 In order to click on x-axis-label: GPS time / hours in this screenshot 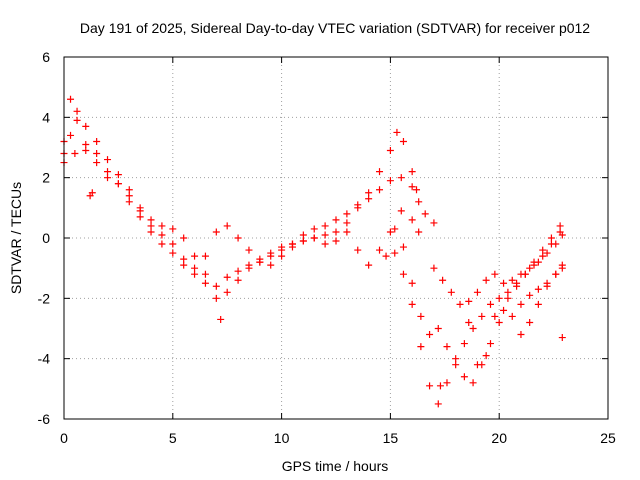, I will do `click(335, 466)`.